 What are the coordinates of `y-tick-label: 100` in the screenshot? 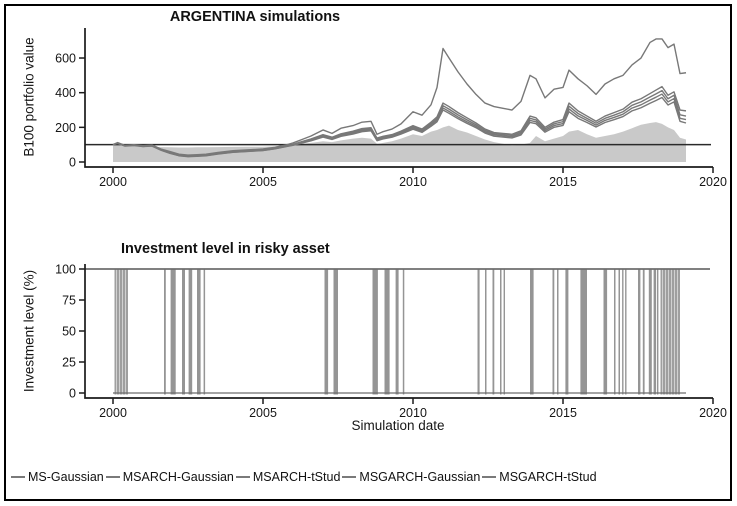 It's located at (65, 270).